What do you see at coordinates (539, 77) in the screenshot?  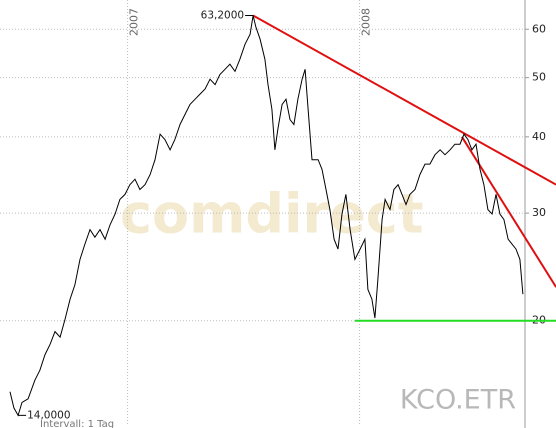 I see `y-tick-label: 50` at bounding box center [539, 77].